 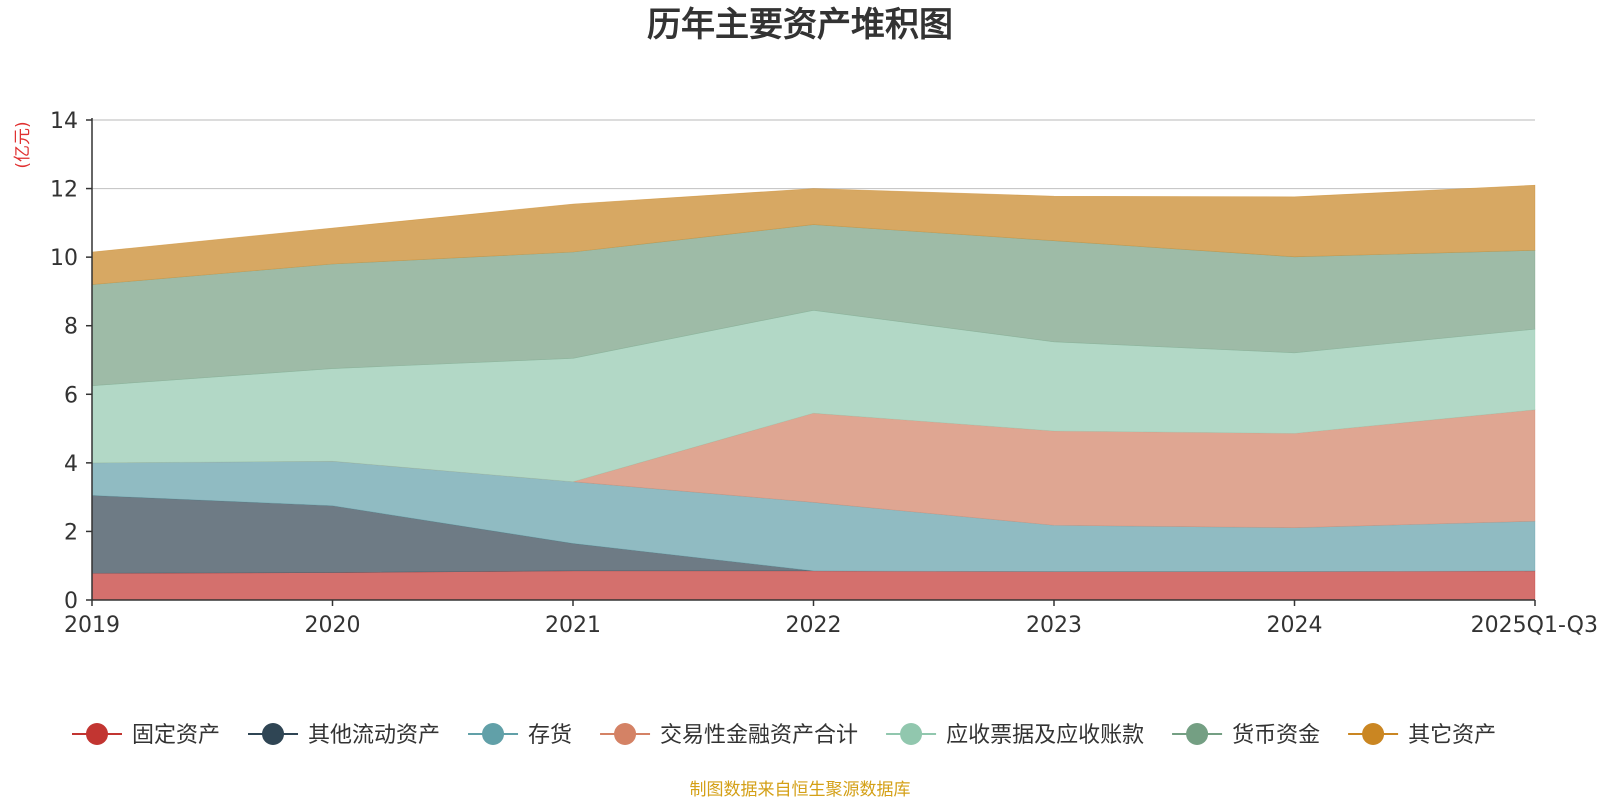 I want to click on x-tick-label: 2024, so click(x=1295, y=625).